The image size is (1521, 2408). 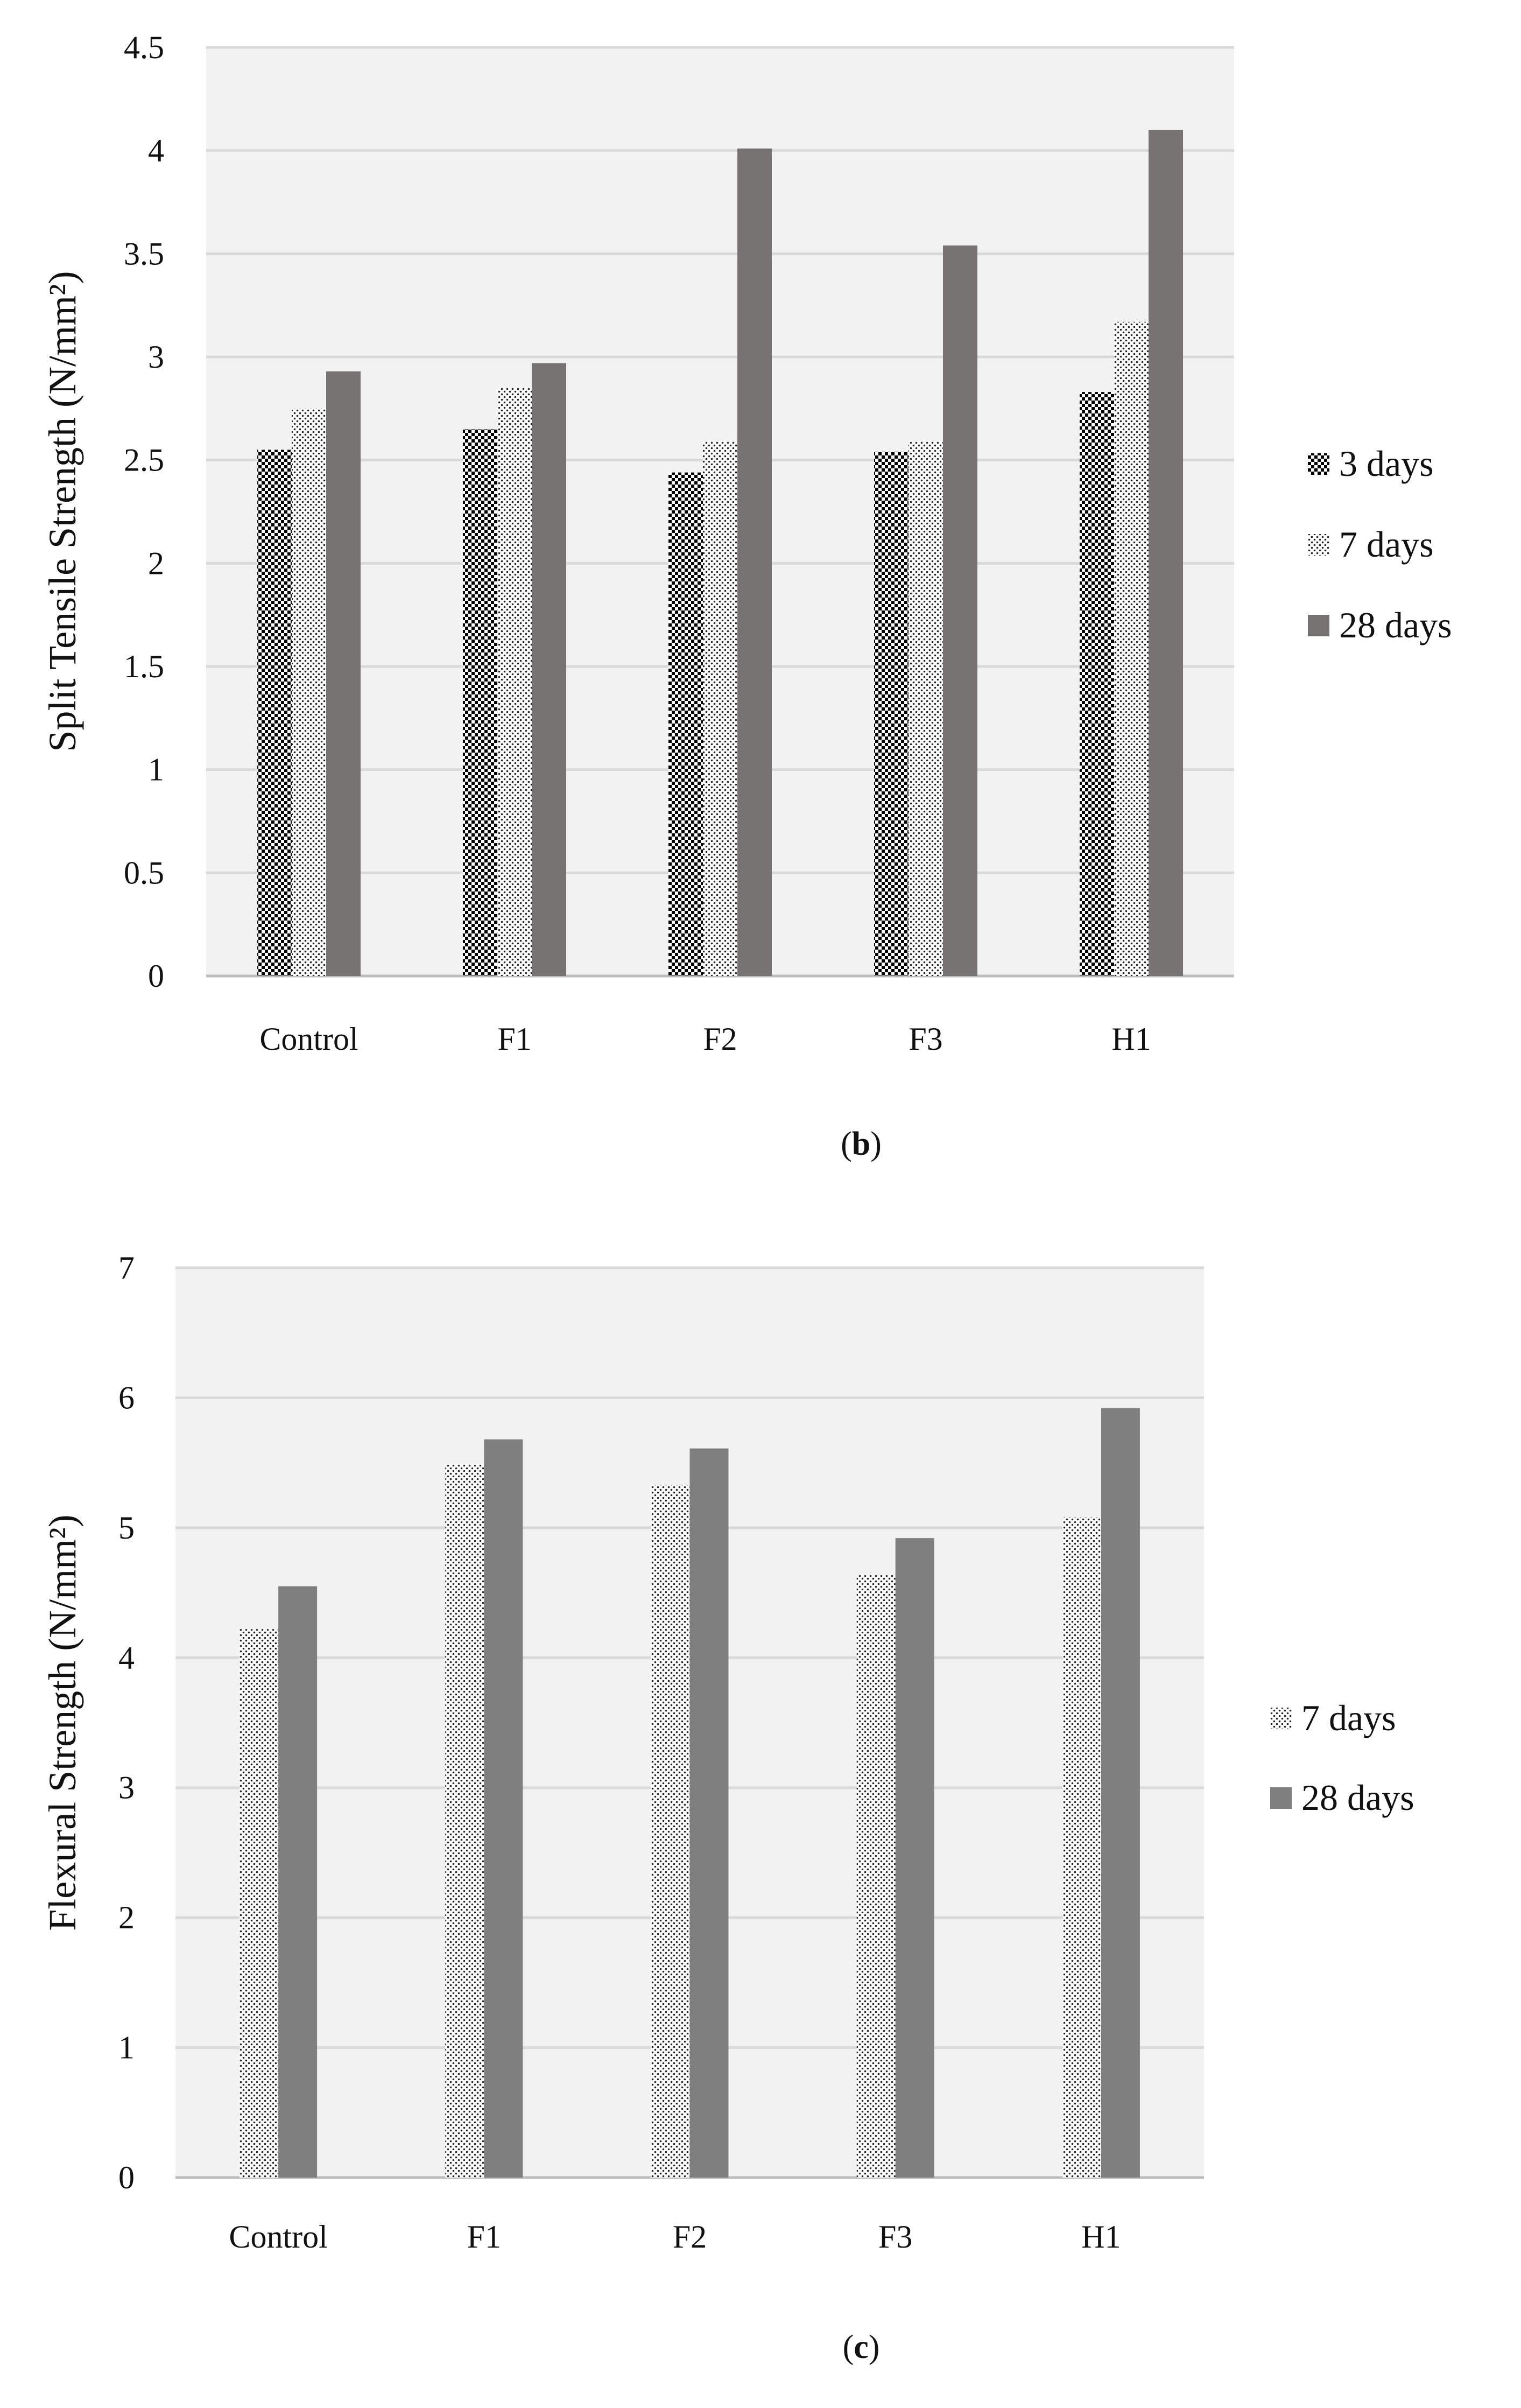 I want to click on bar-control-3-days, so click(x=274, y=713).